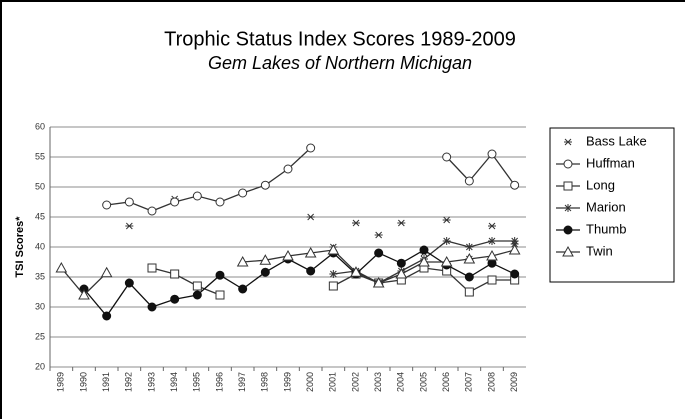 The height and width of the screenshot is (419, 685). I want to click on x-tick-label: 2008, so click(491, 382).